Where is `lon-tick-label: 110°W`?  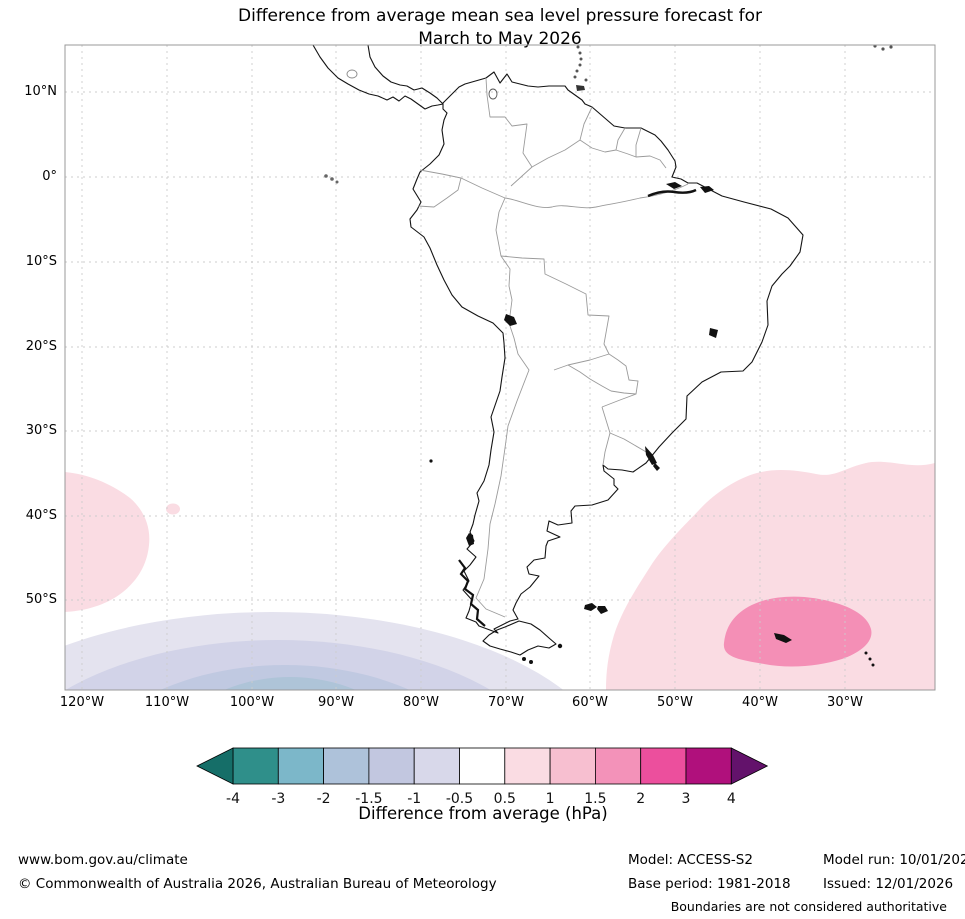 lon-tick-label: 110°W is located at coordinates (167, 702).